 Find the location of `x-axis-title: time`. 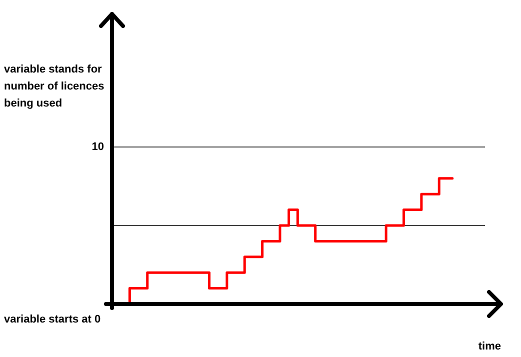

x-axis-title: time is located at coordinates (489, 346).